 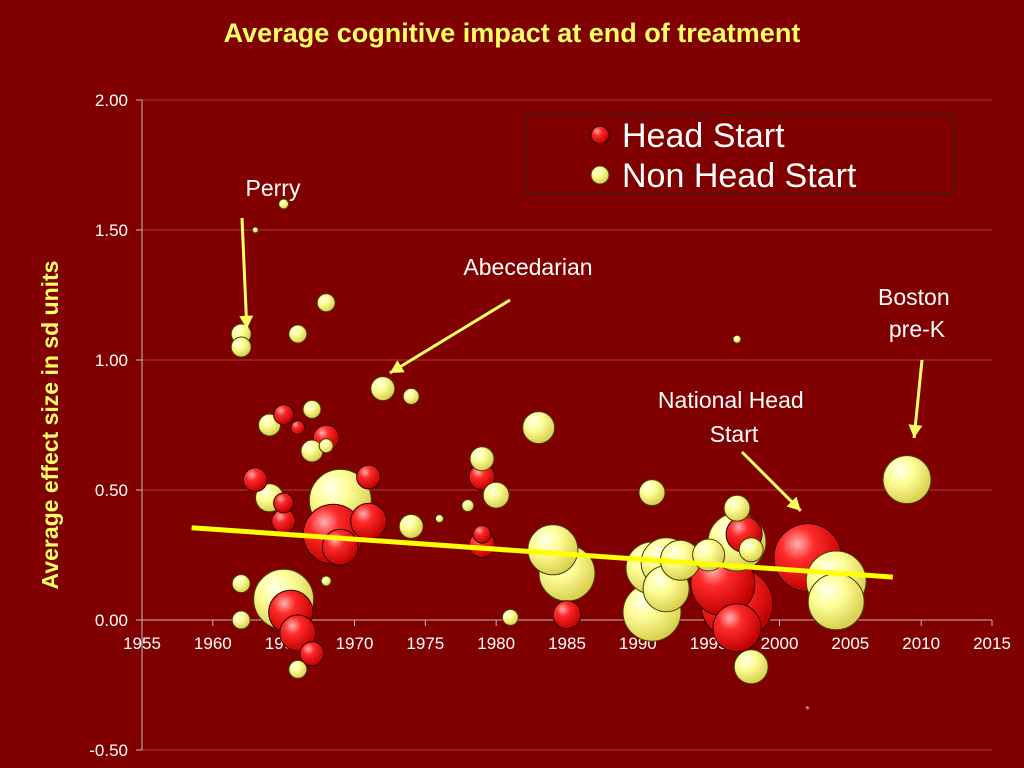 I want to click on annotation-national-line-2: Start, so click(x=734, y=434).